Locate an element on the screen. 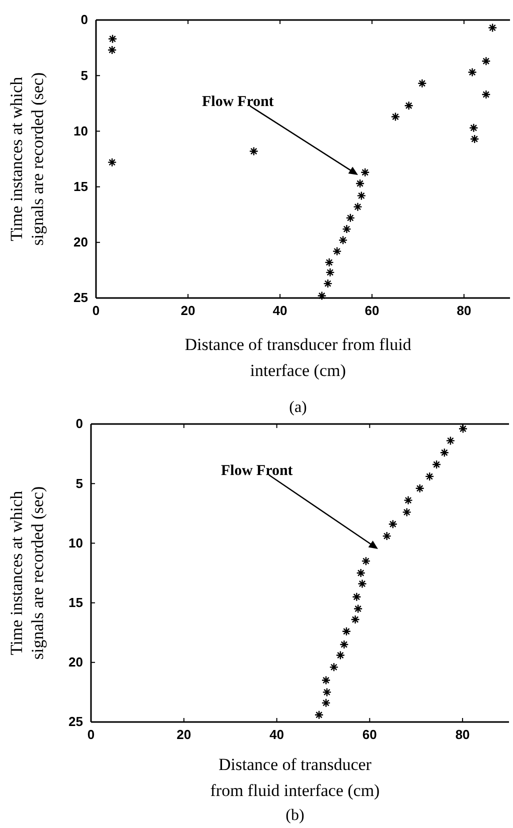 The image size is (513, 828). text: (a) is located at coordinates (298, 407).